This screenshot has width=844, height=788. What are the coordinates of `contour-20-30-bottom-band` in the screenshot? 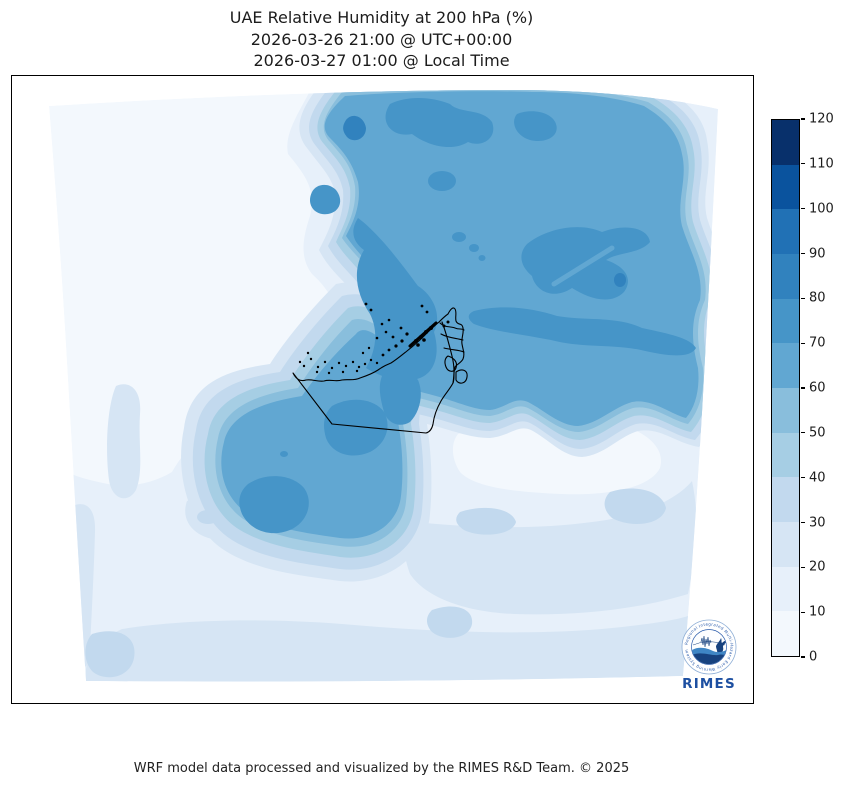 It's located at (386, 649).